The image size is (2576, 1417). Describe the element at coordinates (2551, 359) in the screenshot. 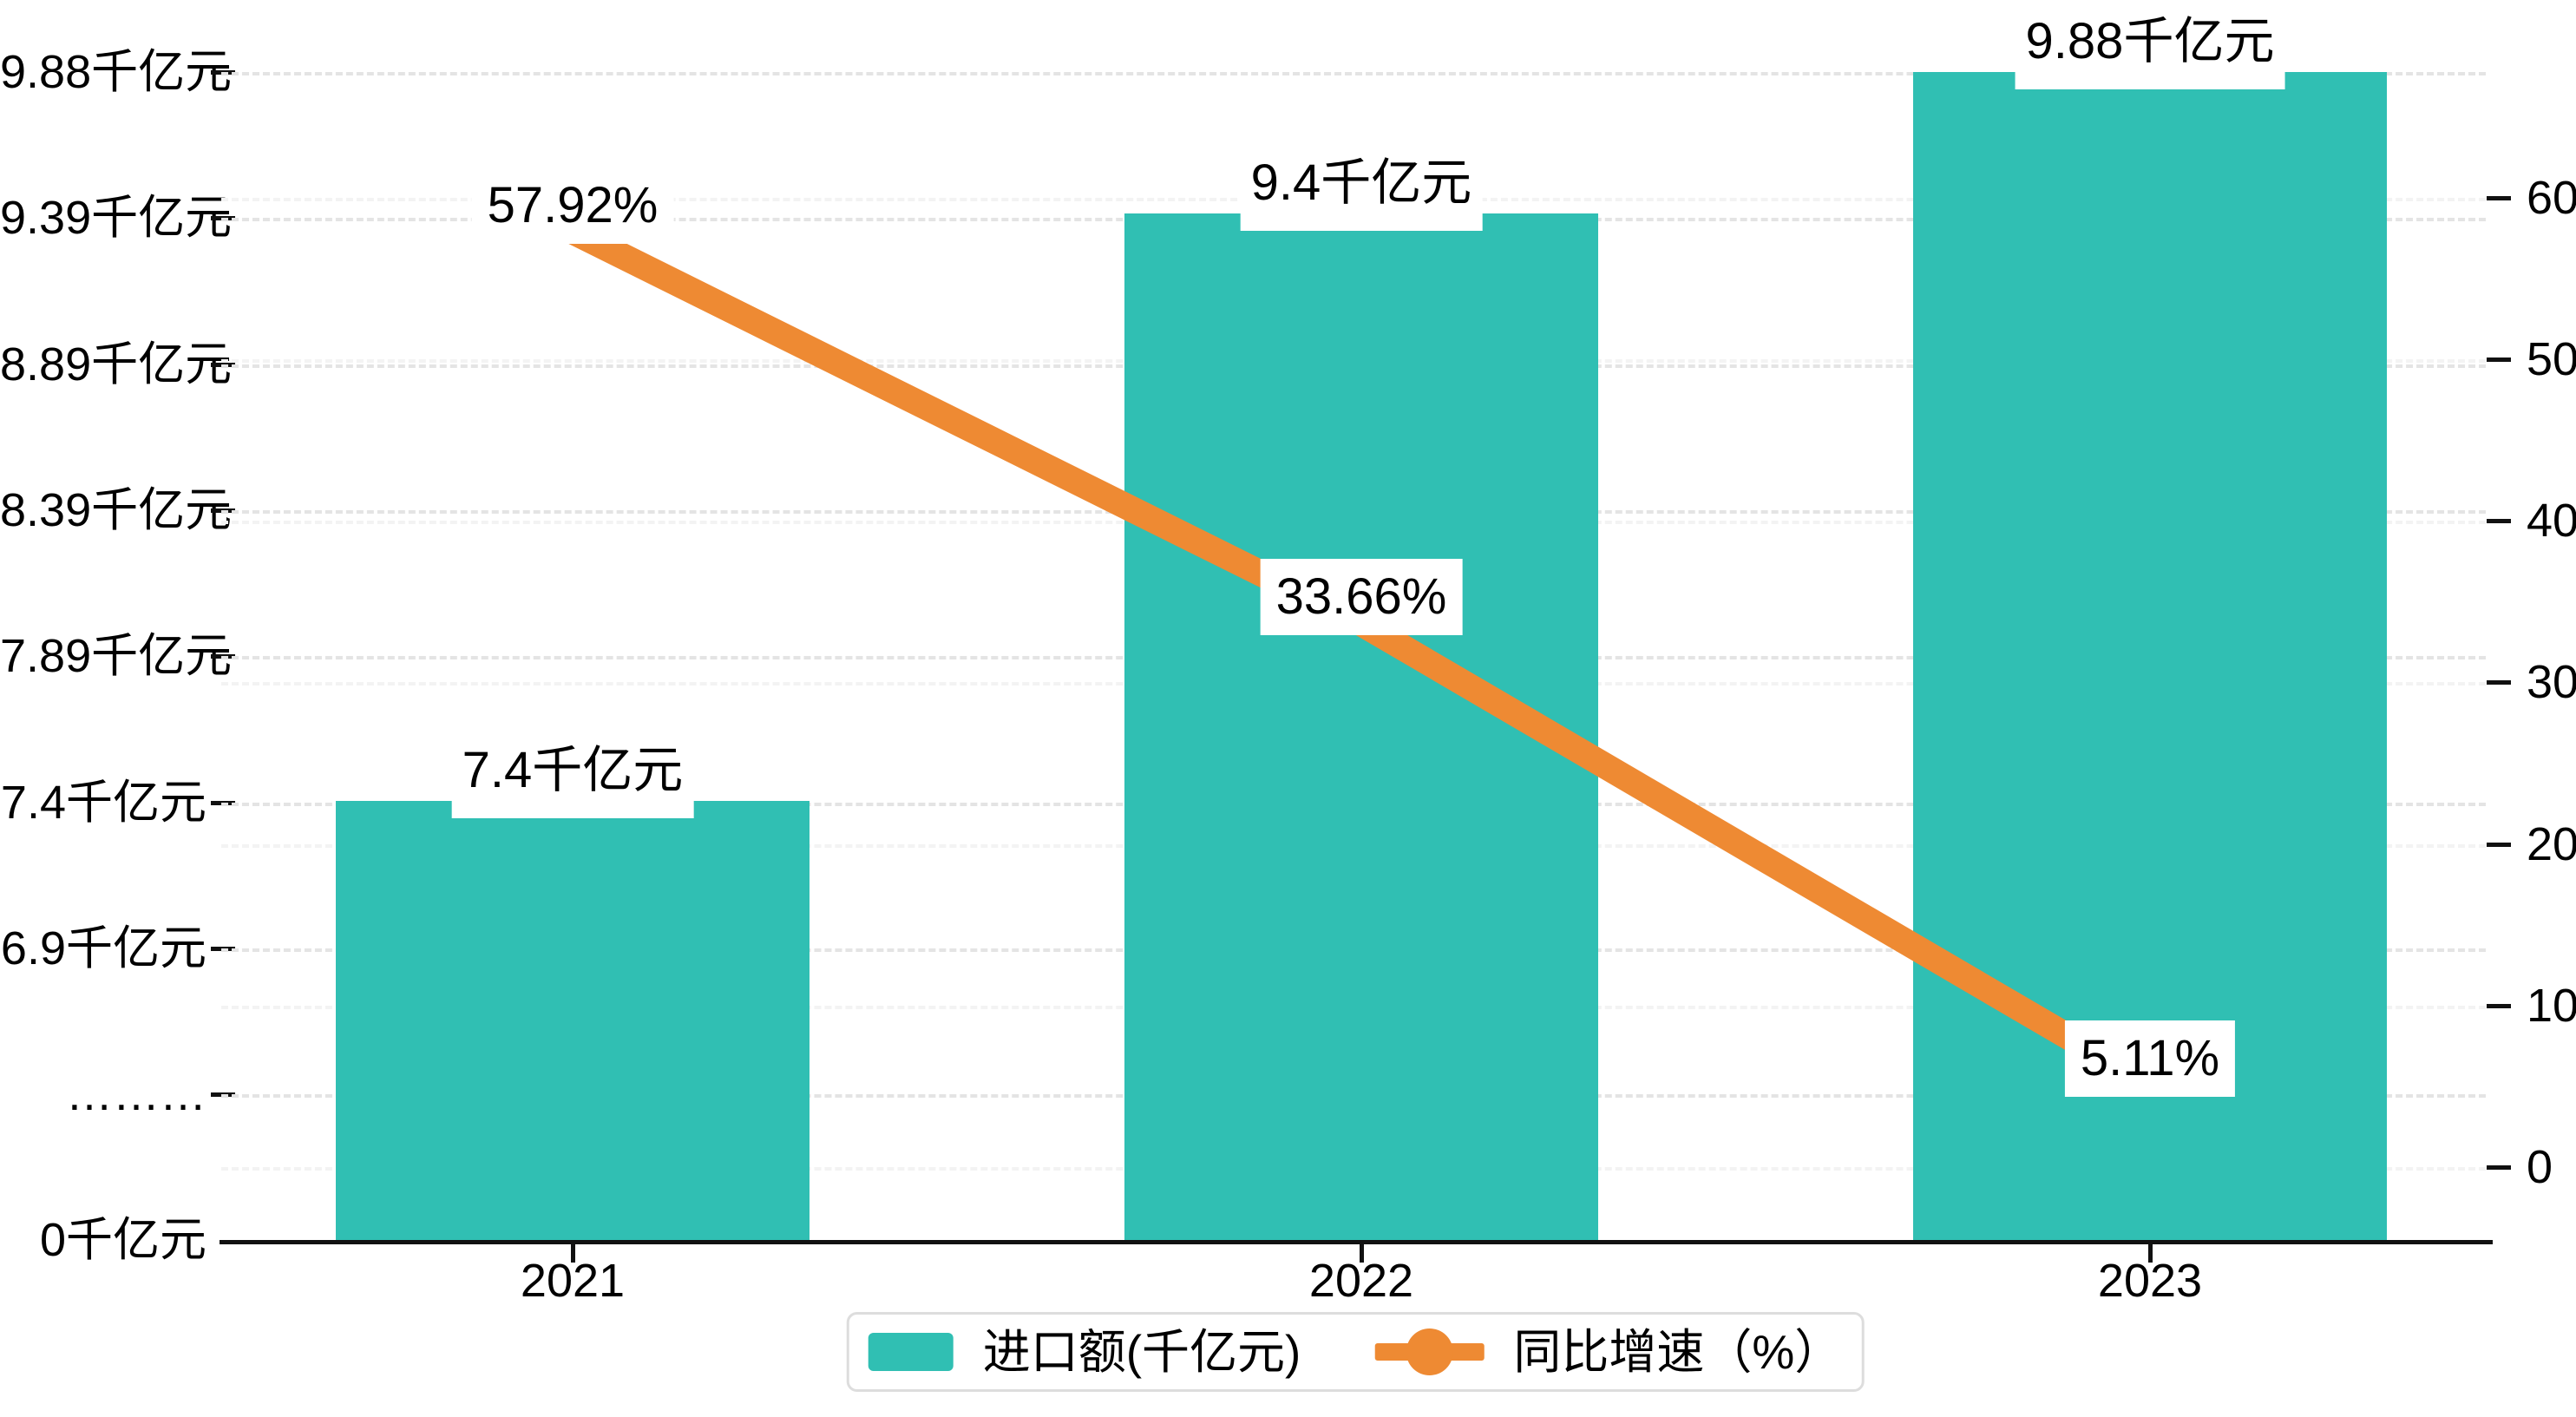

I see `right-axis-label-50: 50` at that location.